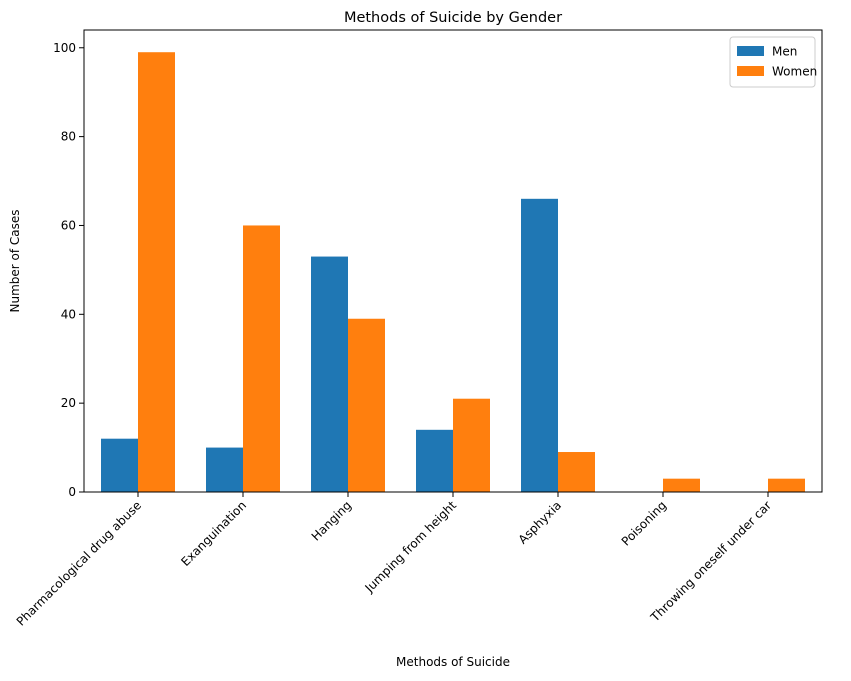  I want to click on legend-swatch-women, so click(750, 71).